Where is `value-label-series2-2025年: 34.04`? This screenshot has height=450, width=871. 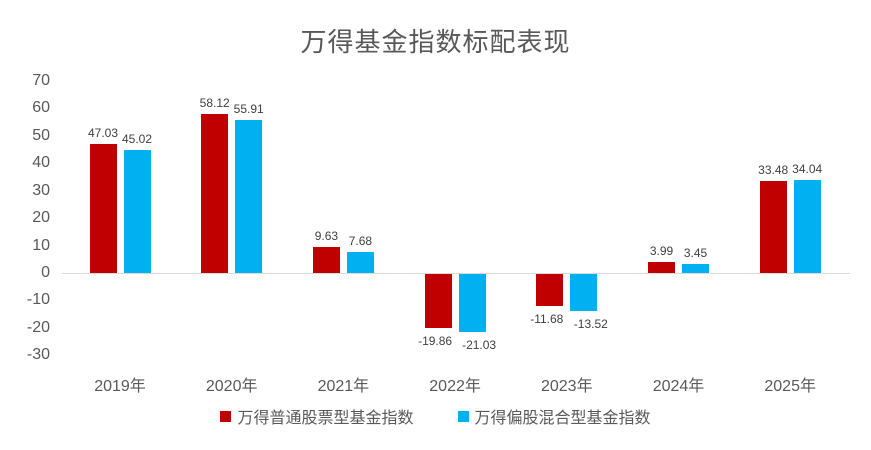
value-label-series2-2025年: 34.04 is located at coordinates (807, 168).